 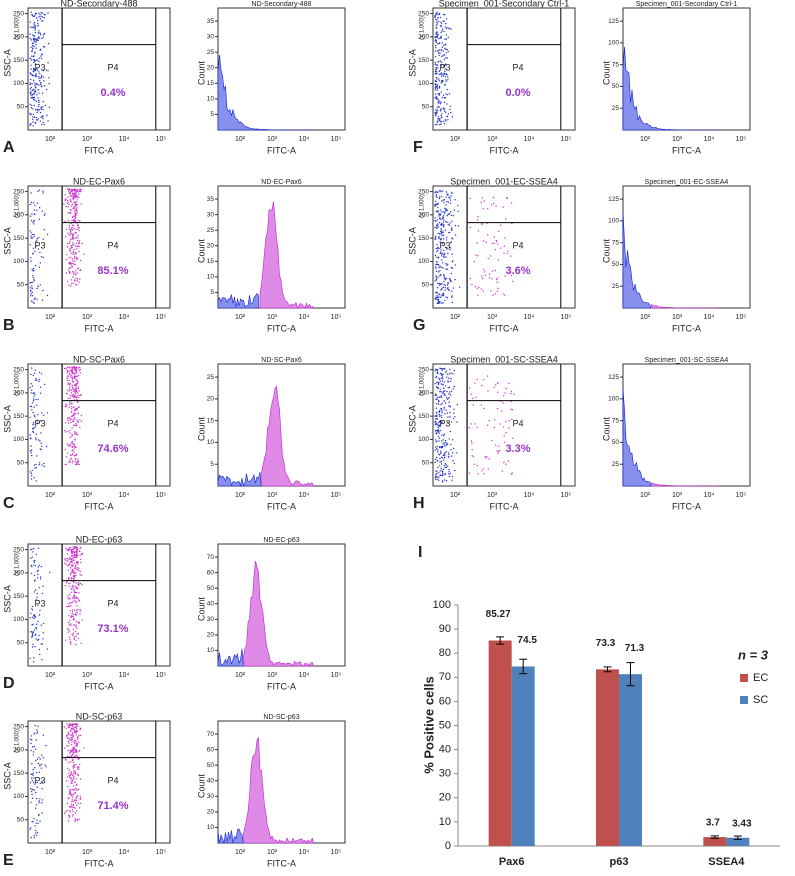 What do you see at coordinates (517, 271) in the screenshot?
I see `gate-percent: 3.6%` at bounding box center [517, 271].